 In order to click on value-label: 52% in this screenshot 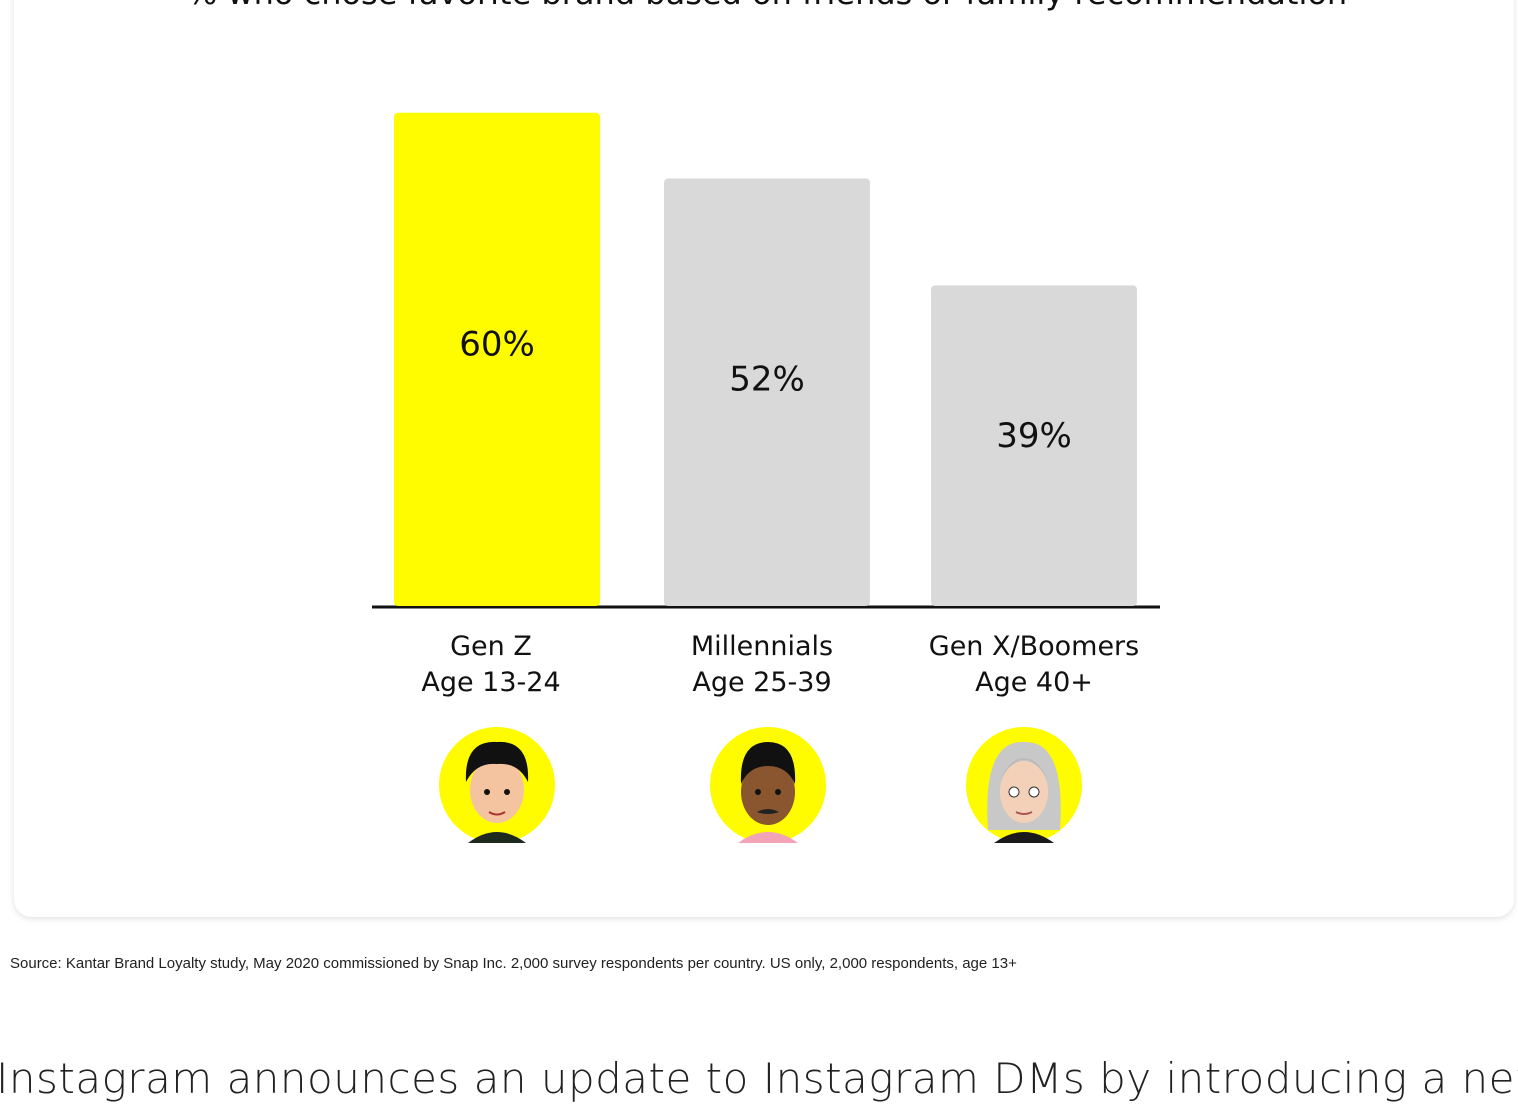, I will do `click(767, 379)`.